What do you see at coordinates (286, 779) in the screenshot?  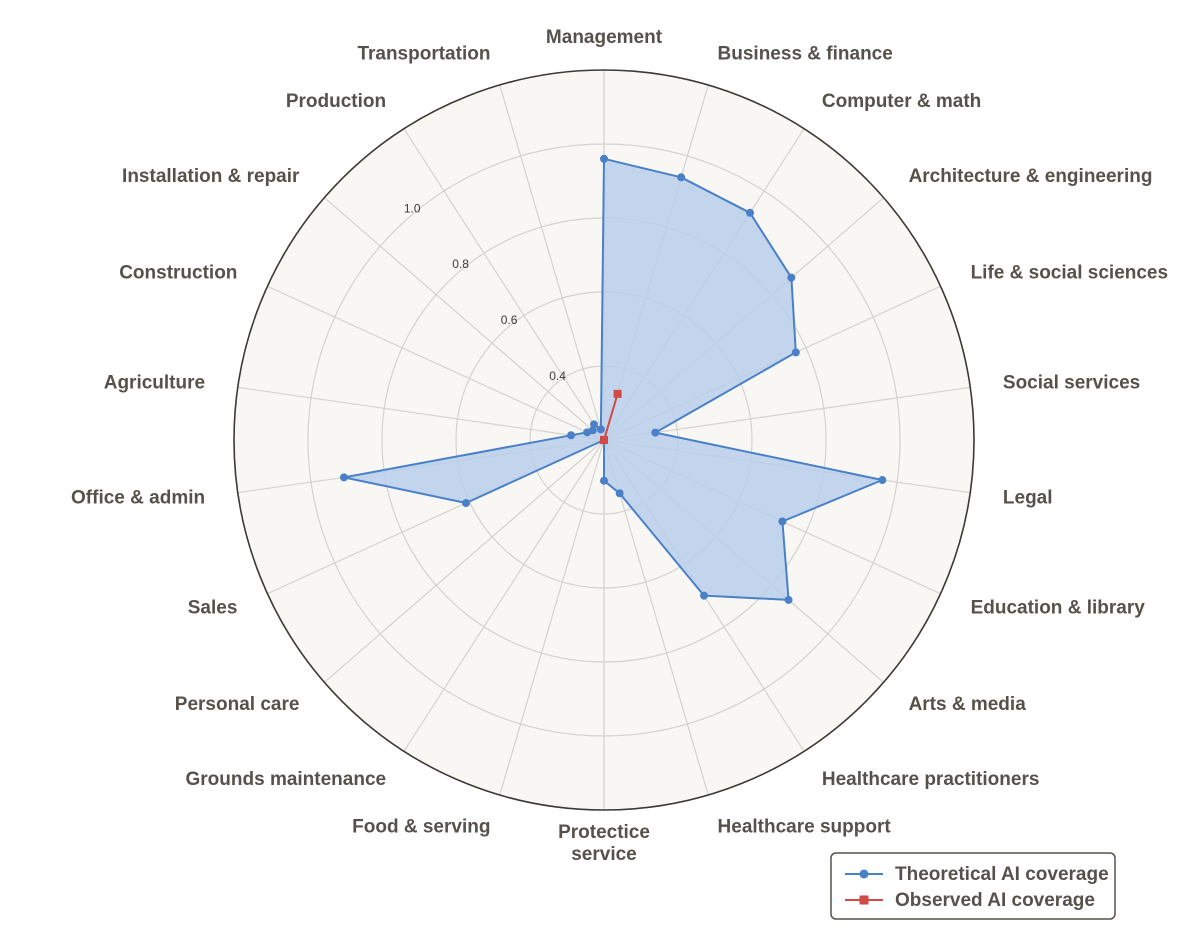 I see `category-label: Grounds maintenance` at bounding box center [286, 779].